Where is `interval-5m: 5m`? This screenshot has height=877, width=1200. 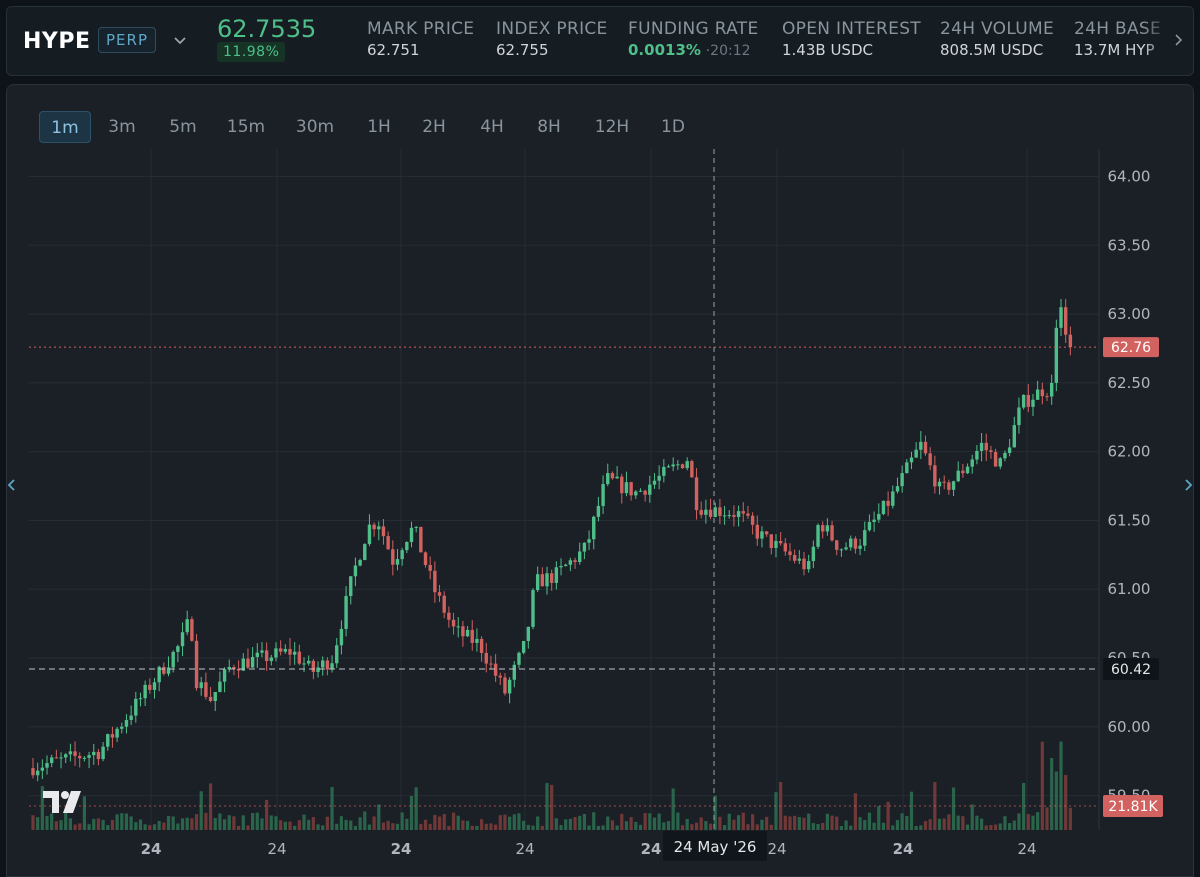 interval-5m: 5m is located at coordinates (183, 127).